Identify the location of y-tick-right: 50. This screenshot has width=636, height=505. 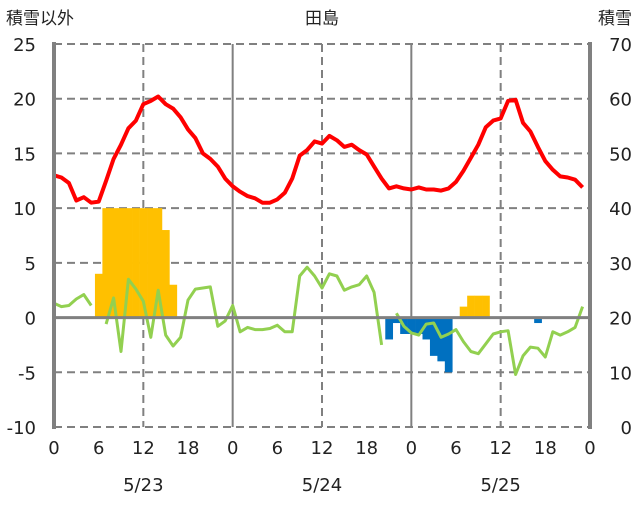
(620, 154).